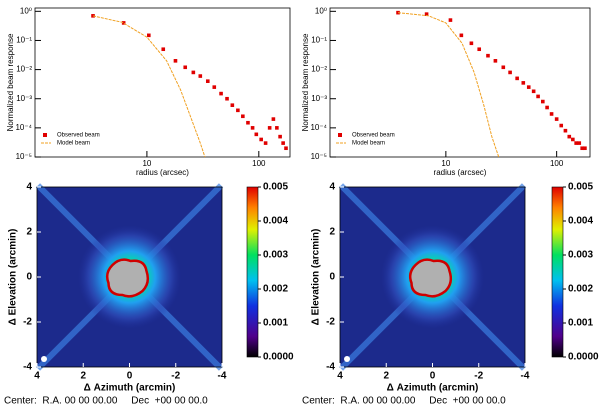 This screenshot has height=409, width=600. Describe the element at coordinates (373, 136) in the screenshot. I see `legend-label: Observed beam` at that location.